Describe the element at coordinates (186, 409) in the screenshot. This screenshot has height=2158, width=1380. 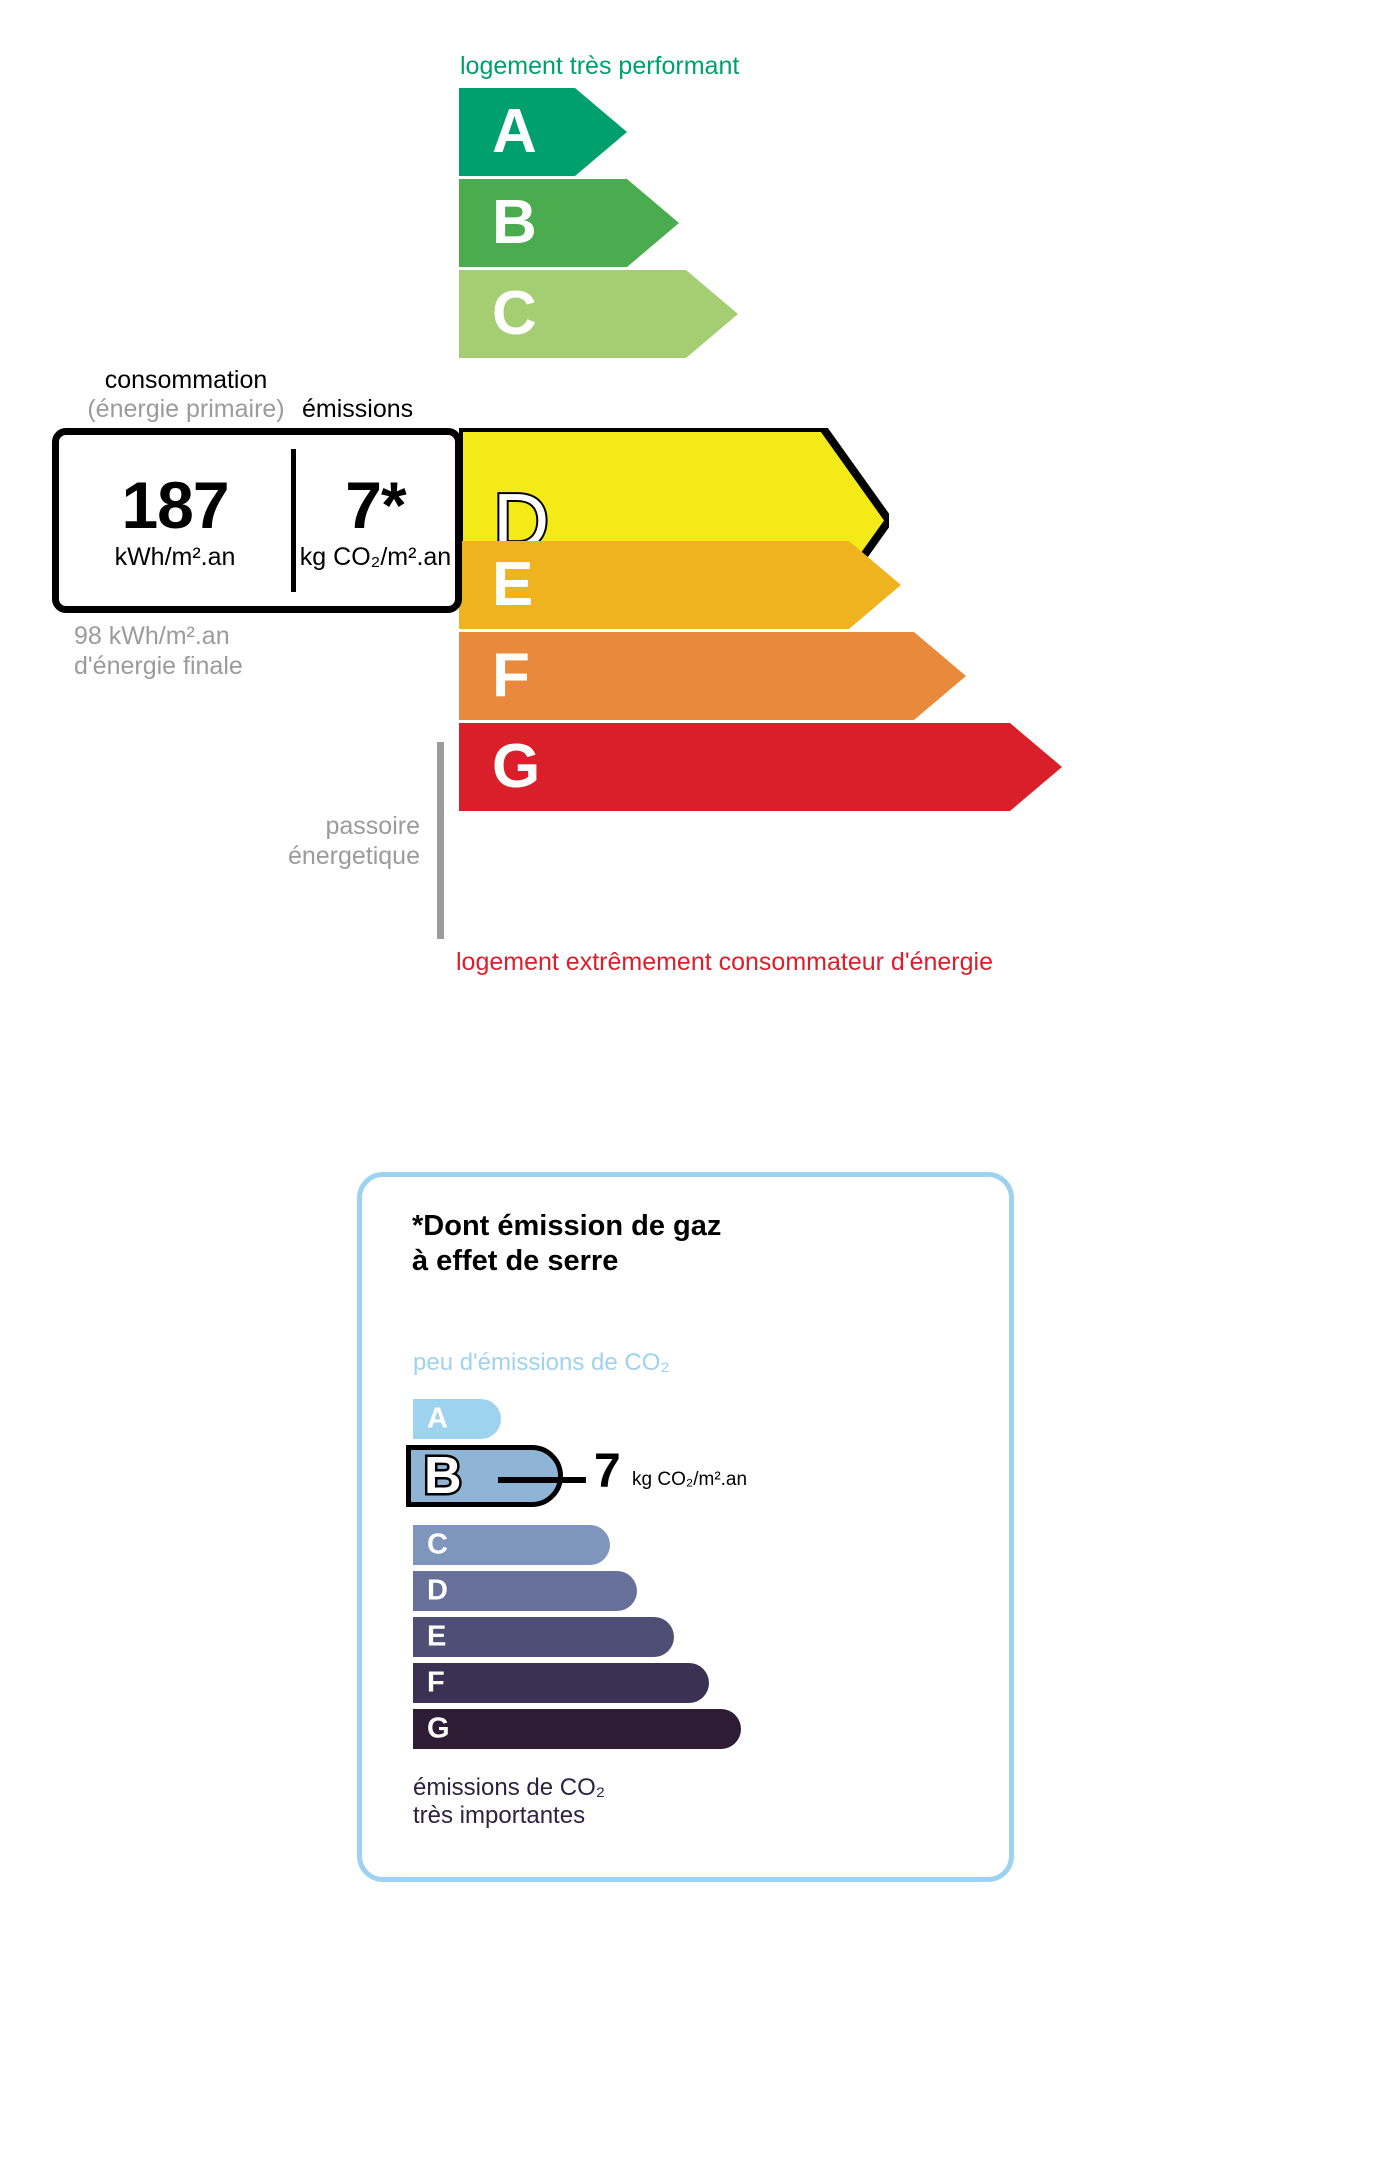
I see `consumption-label-sub: (énergie primaire)` at that location.